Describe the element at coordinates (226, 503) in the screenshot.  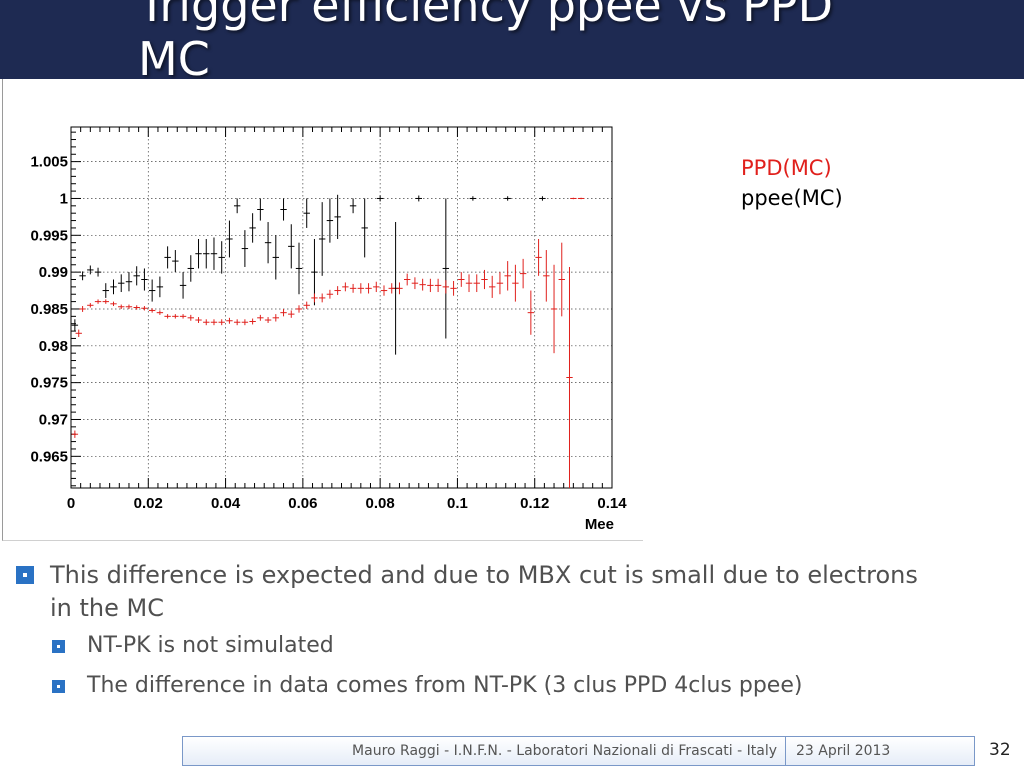
I see `x-tick-label: 0.04` at that location.